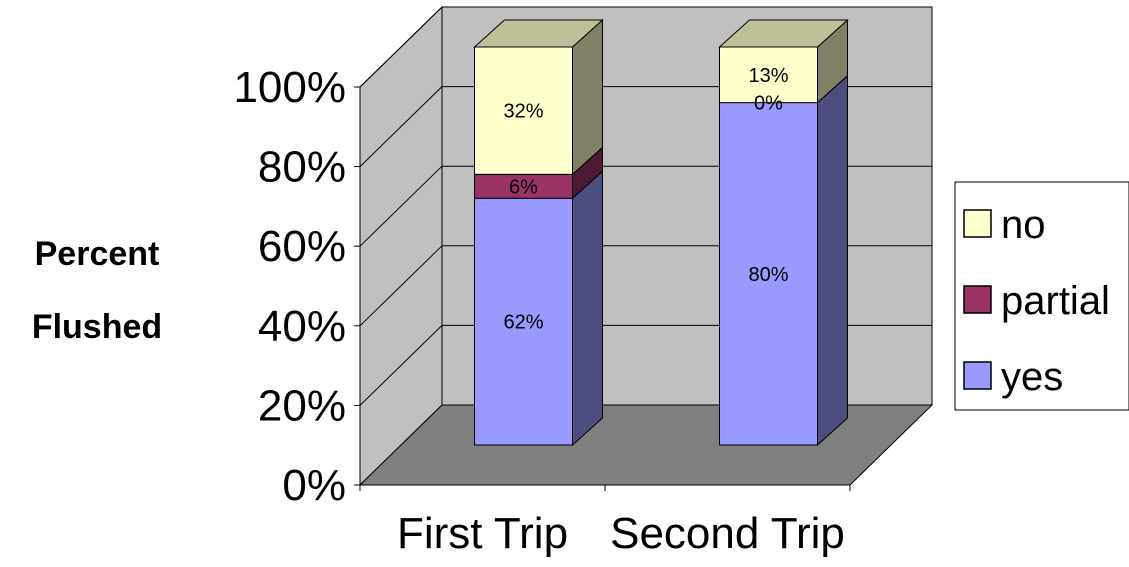  I want to click on data-label-yes: 62%, so click(523, 323).